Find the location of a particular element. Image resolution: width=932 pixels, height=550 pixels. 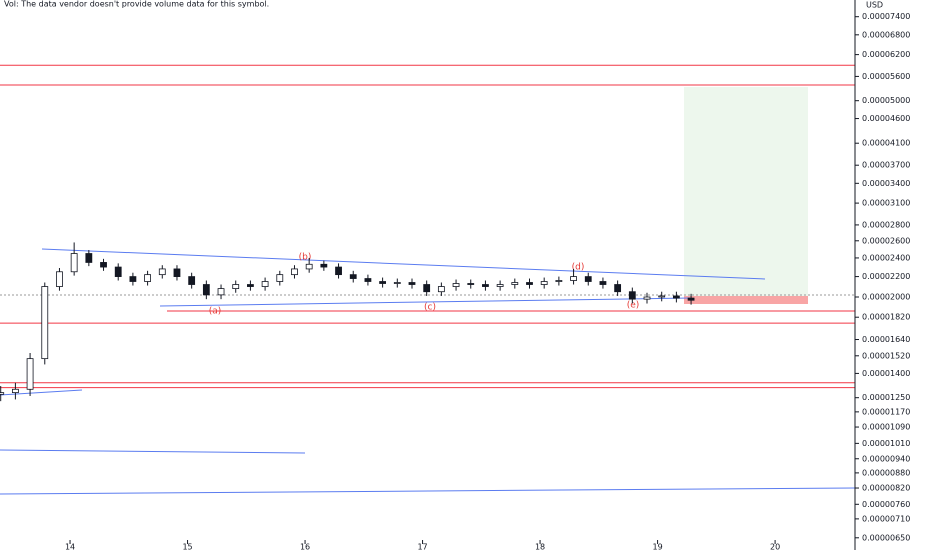

annotation: (a) is located at coordinates (215, 312).